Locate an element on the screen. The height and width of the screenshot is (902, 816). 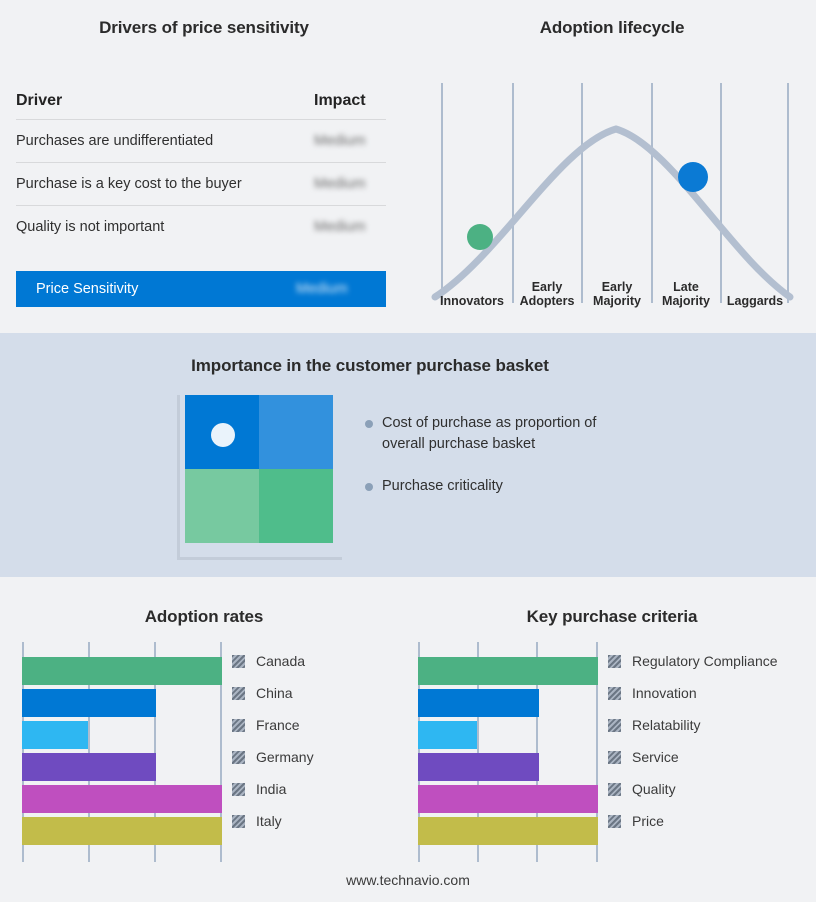
price-sensitivity-summary-bar: Price Sensitivity Medium is located at coordinates (201, 289).